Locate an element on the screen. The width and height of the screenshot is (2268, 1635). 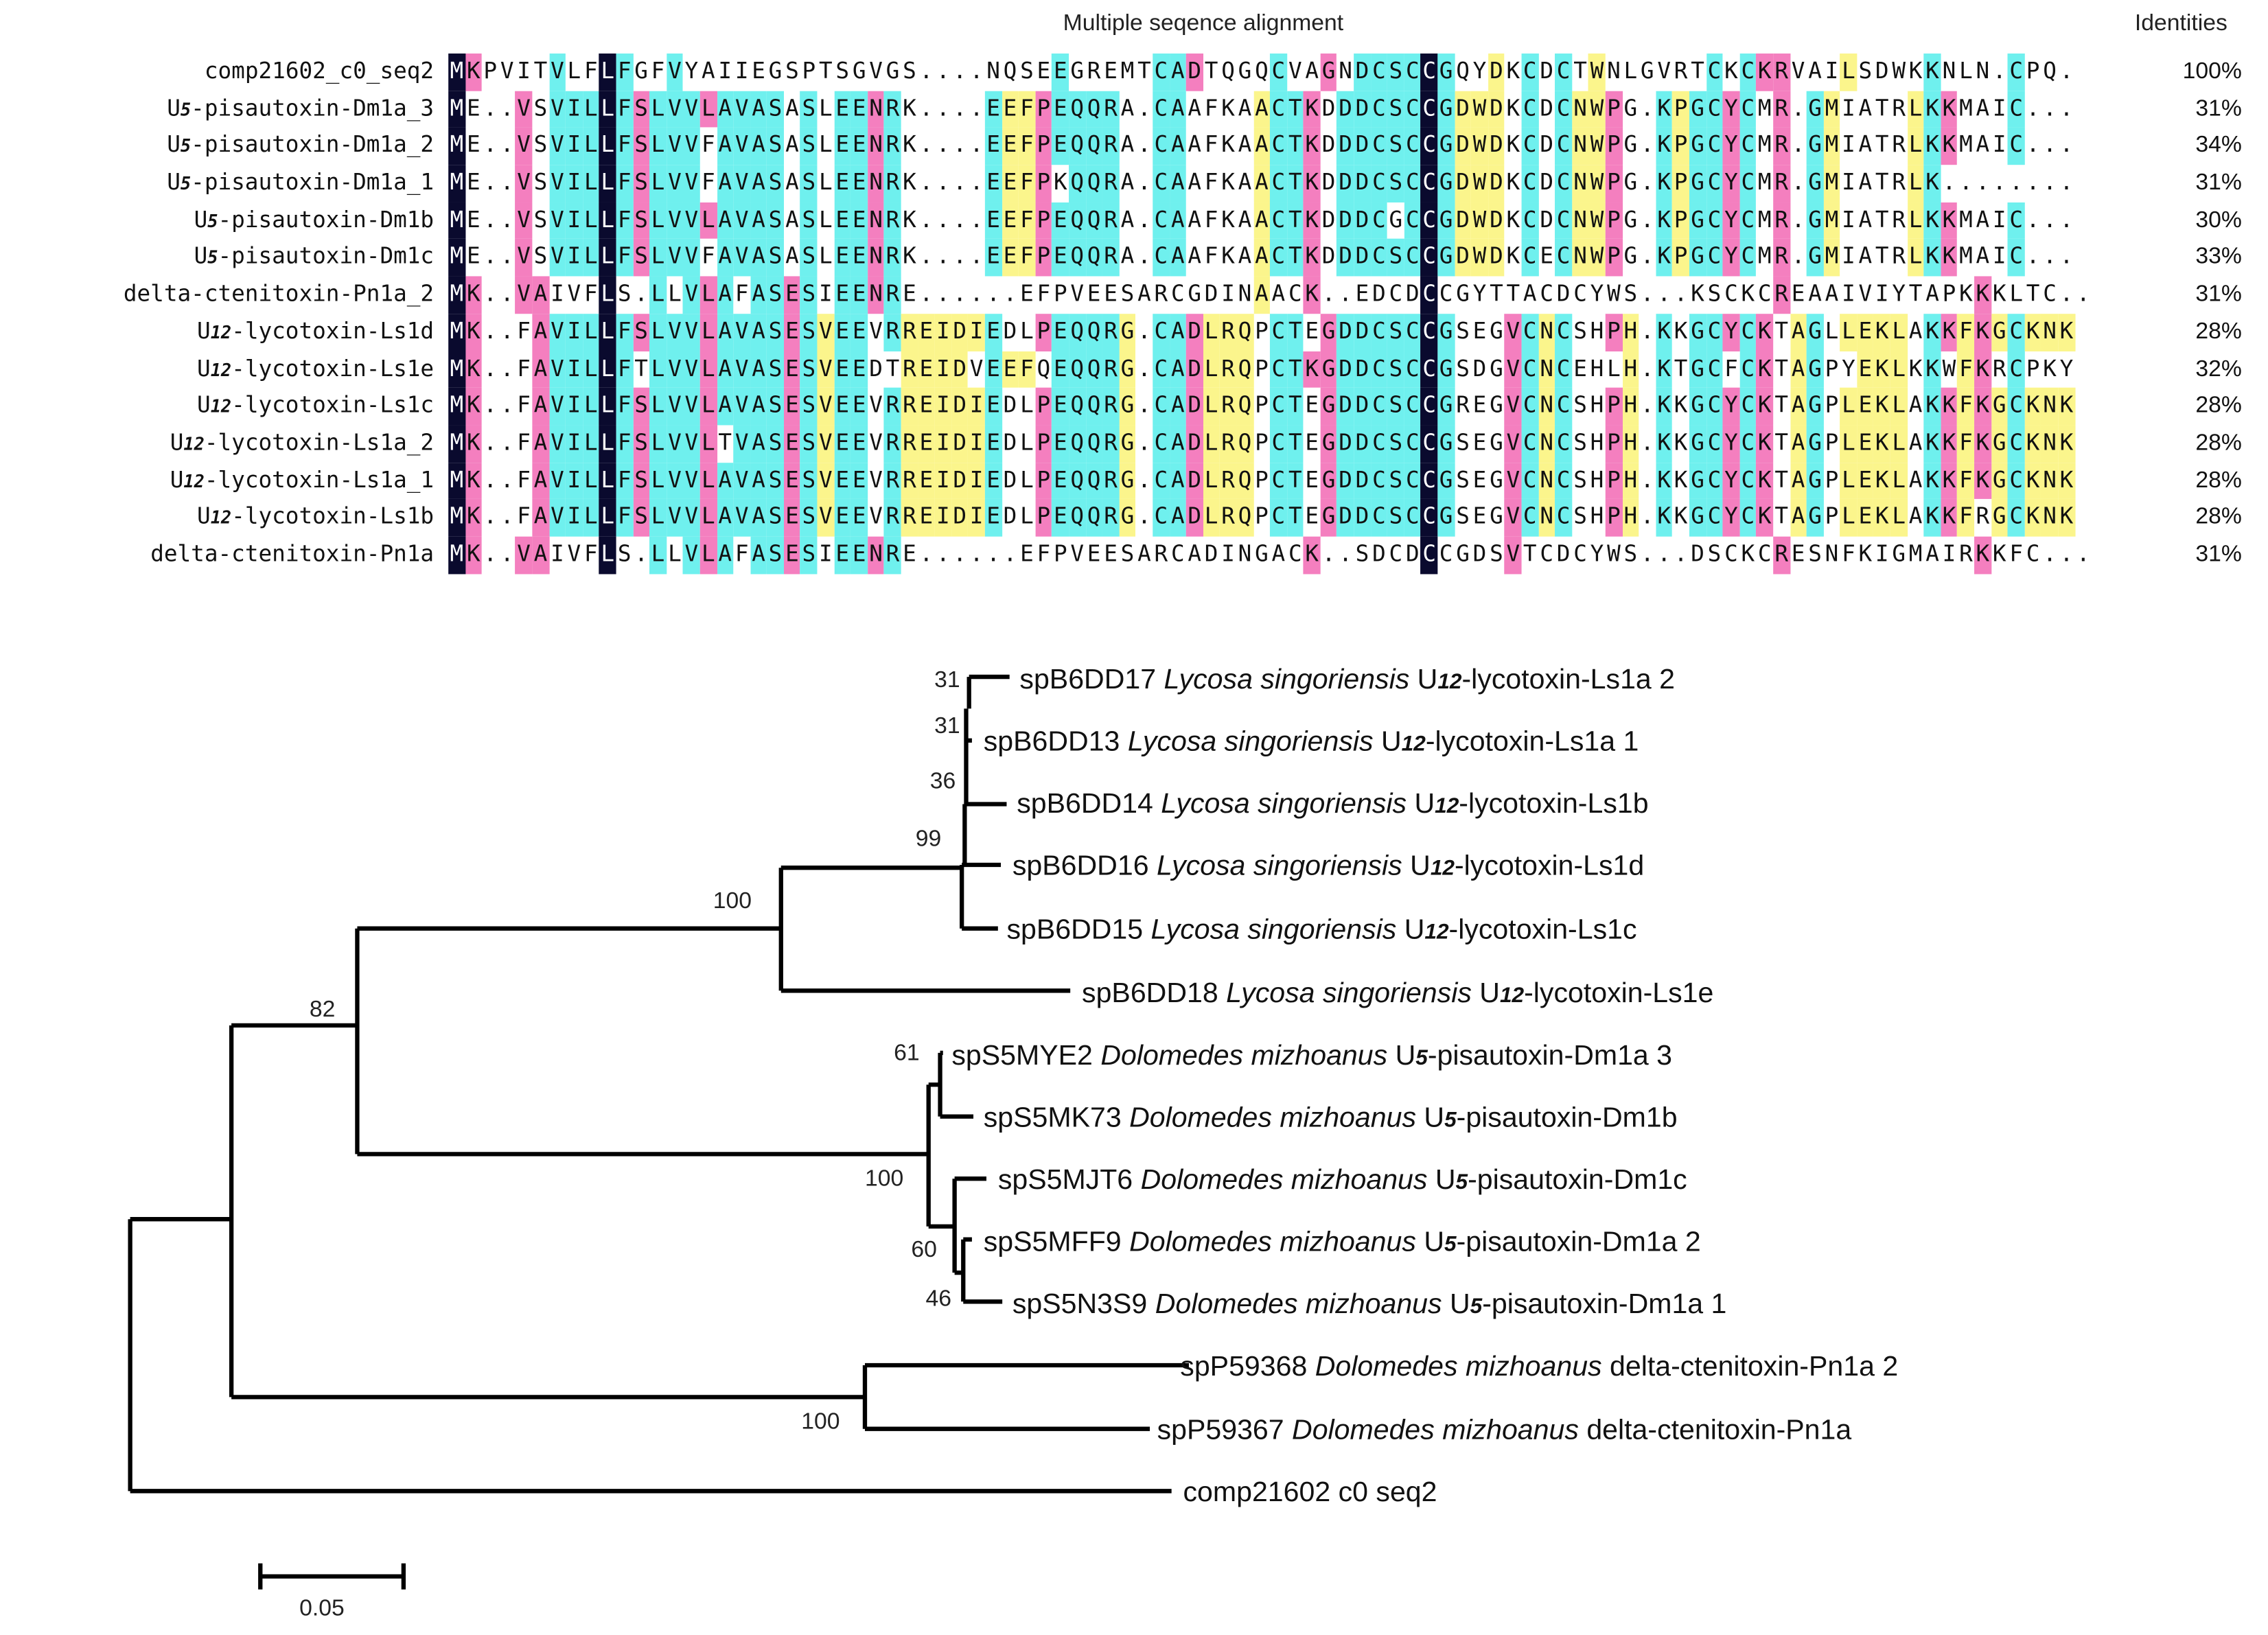
leaf-protein-suffix: -pisautoxin-Dm1a 2 is located at coordinates (1579, 1241).